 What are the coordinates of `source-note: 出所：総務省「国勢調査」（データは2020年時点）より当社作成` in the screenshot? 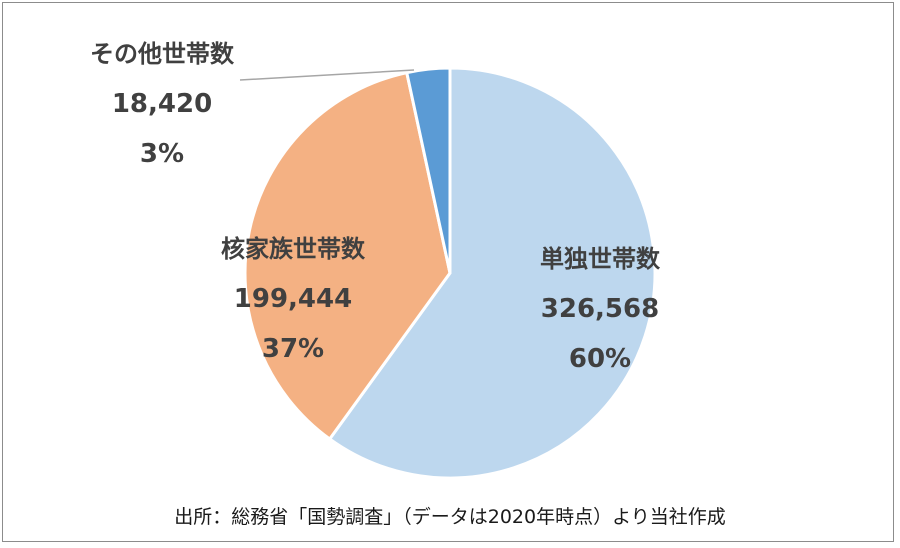 It's located at (450, 517).